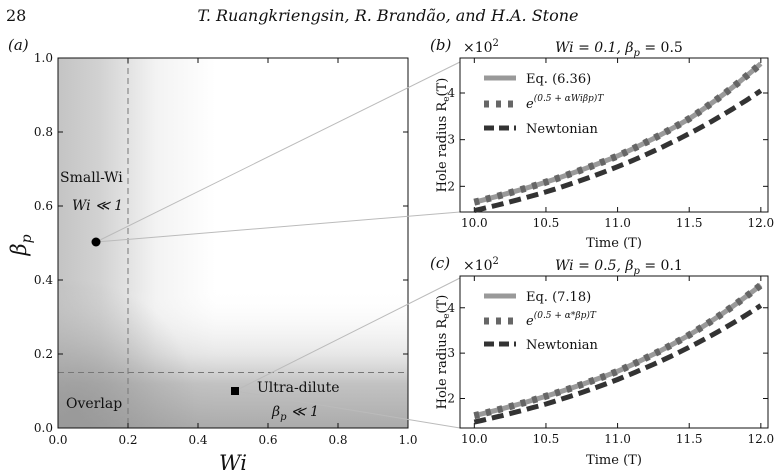 The width and height of the screenshot is (776, 474). I want to click on panel-c-ylabel-tail: (T), so click(442, 304).